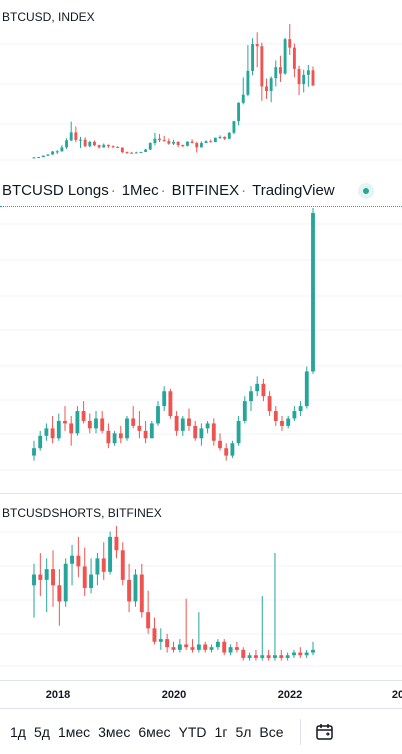 The image size is (402, 754). I want to click on legend-symbol: BTCUSD Longs, so click(55, 190).